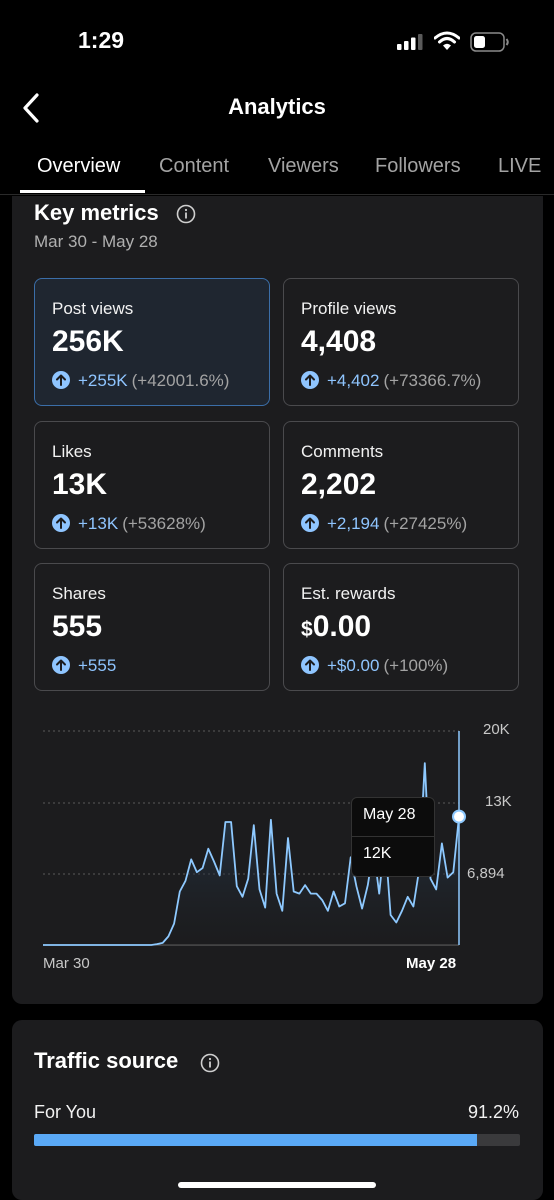 This screenshot has height=1200, width=554. I want to click on metric-value: 555, so click(77, 626).